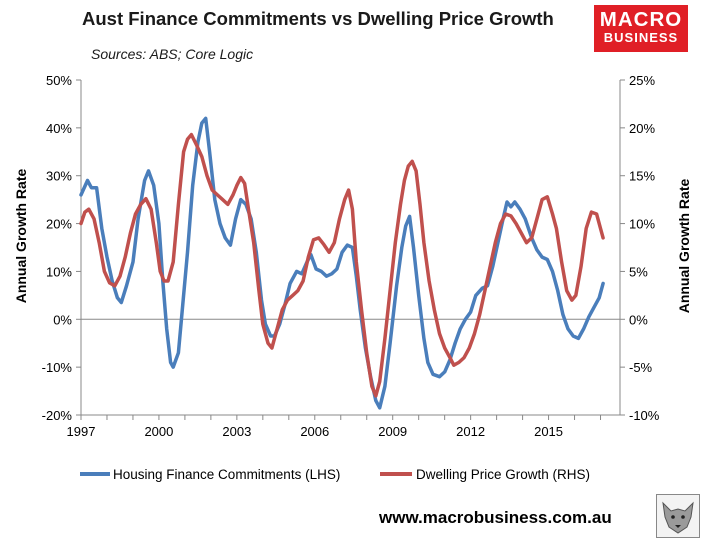 The height and width of the screenshot is (545, 708). Describe the element at coordinates (59, 271) in the screenshot. I see `y-tick-label-left: 10%` at that location.